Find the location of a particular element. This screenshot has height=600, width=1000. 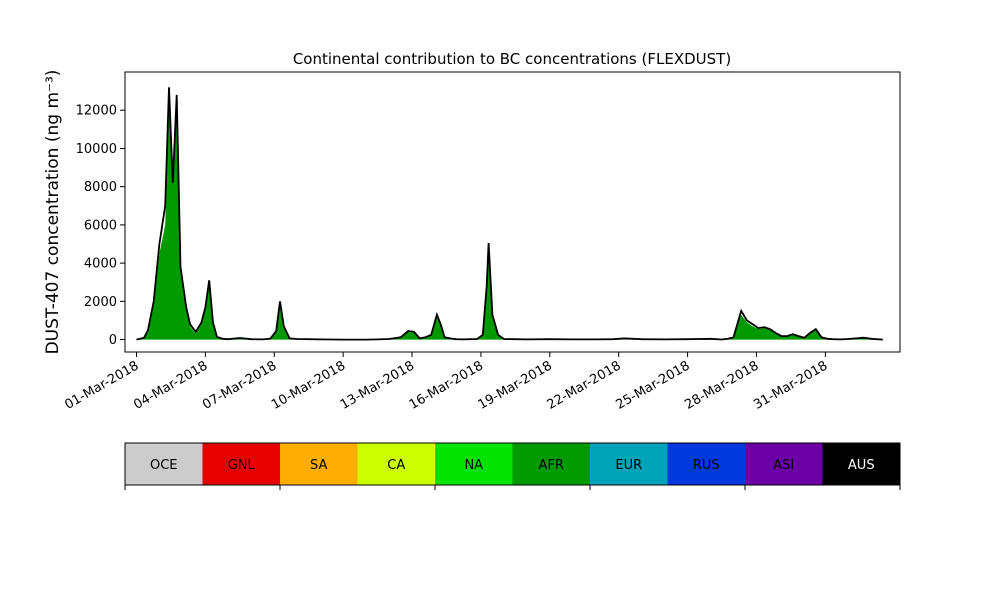

y-axis-ticks: 0 2000 4000 6000 8000 10000 12000 is located at coordinates (100, 226).